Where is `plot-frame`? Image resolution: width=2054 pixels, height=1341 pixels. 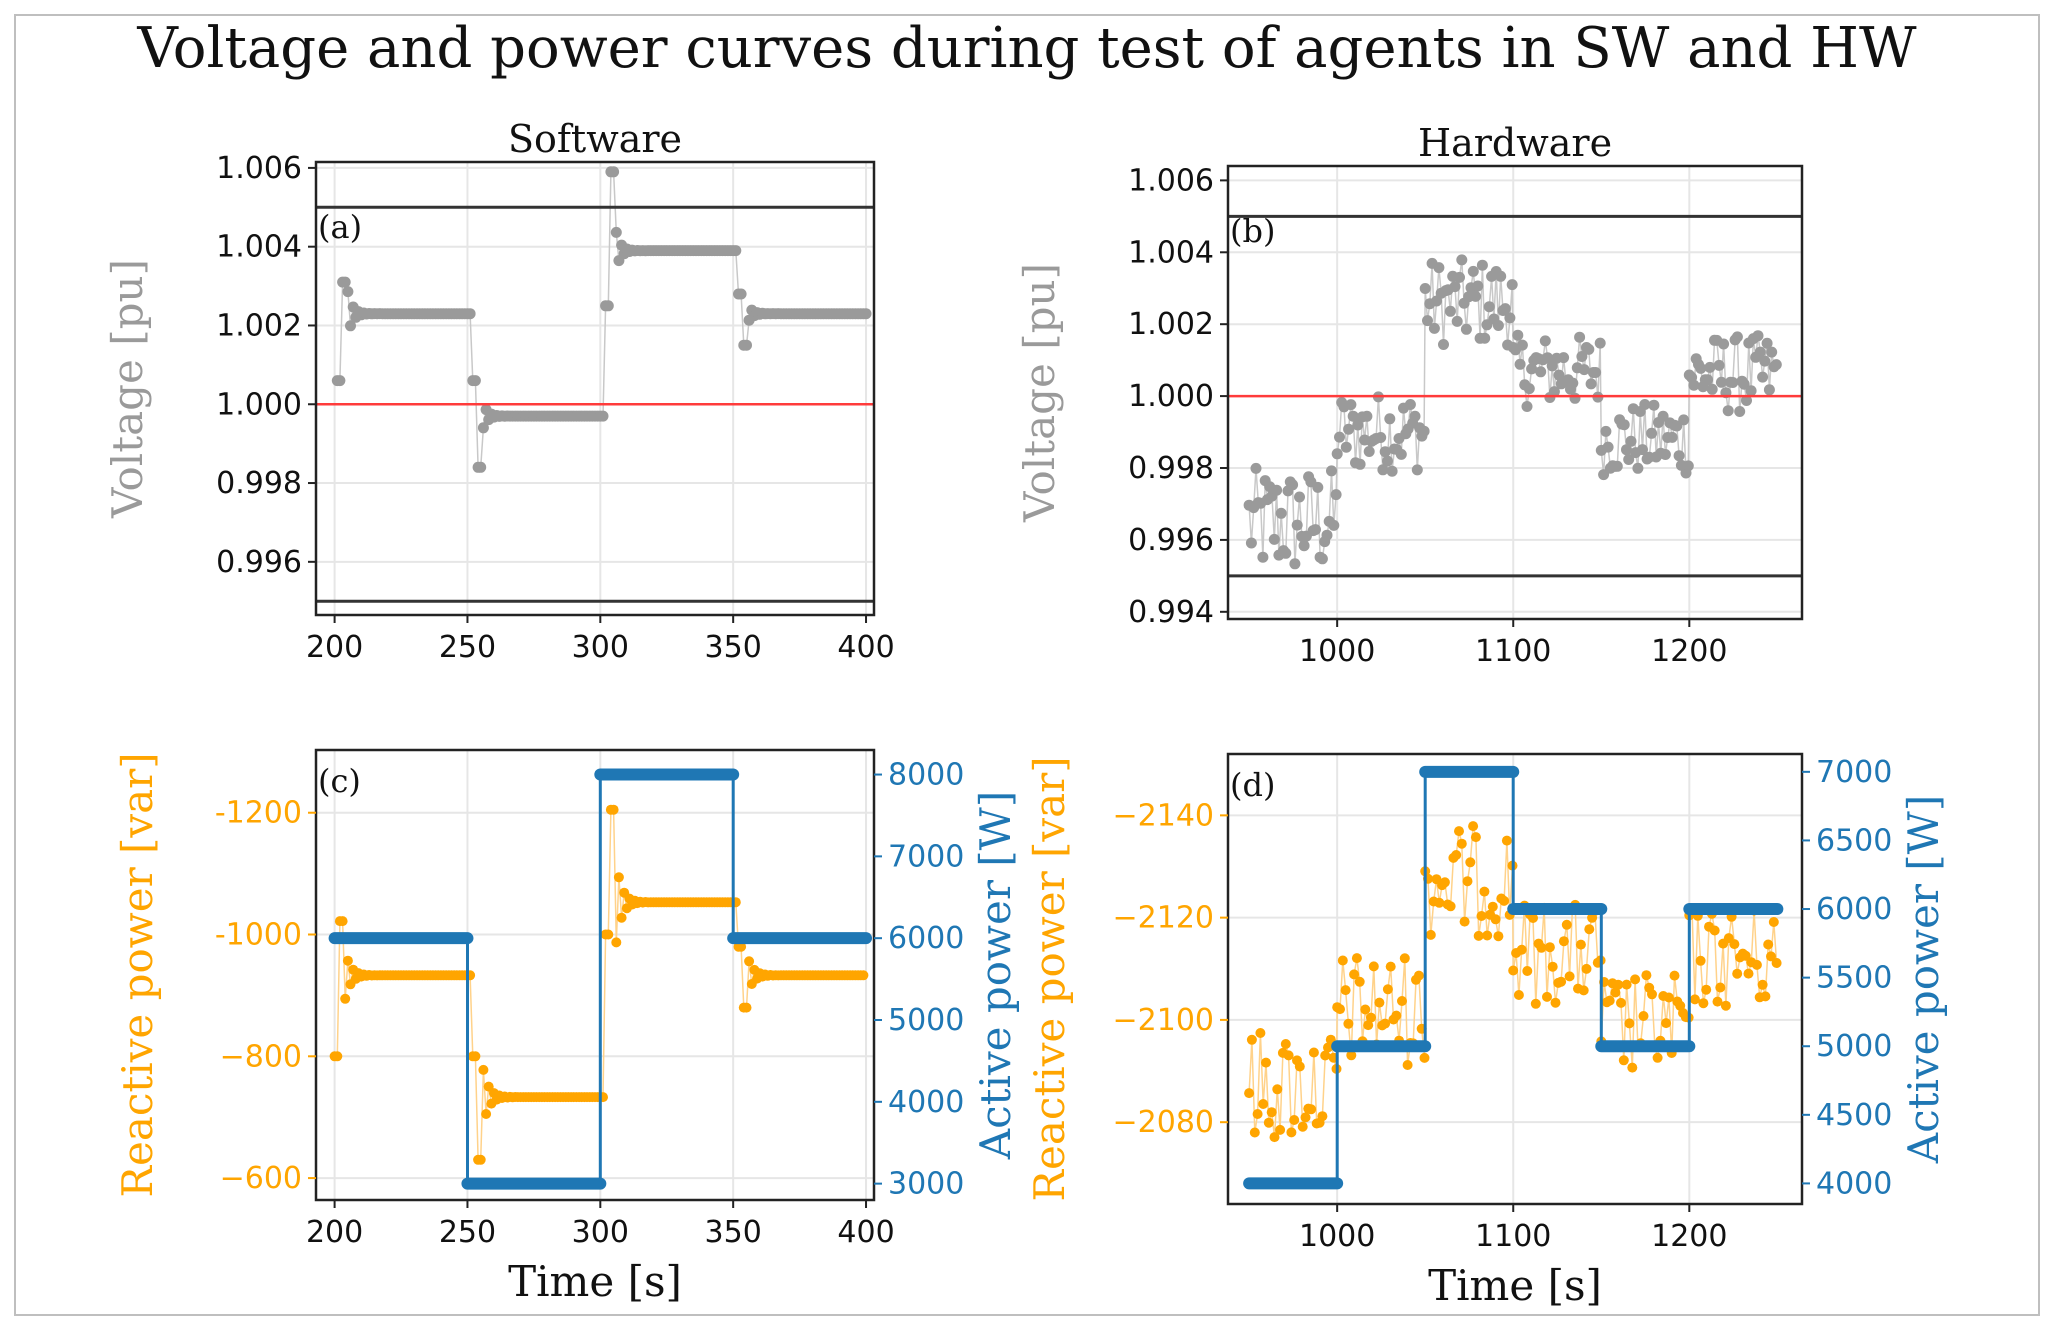
plot-frame is located at coordinates (595, 975).